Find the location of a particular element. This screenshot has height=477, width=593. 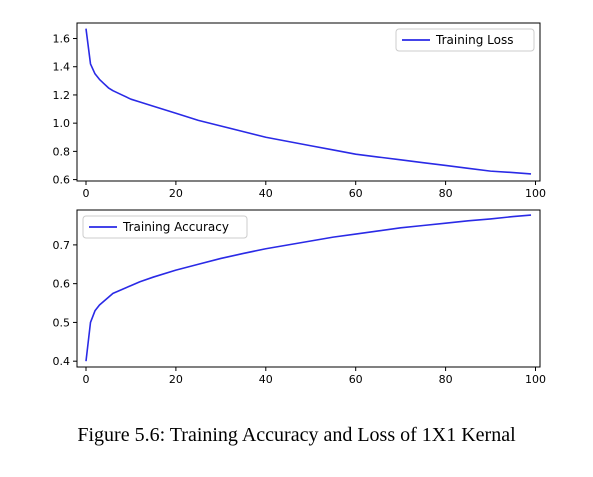

accuracy-y-tick-label: 0.5 is located at coordinates (62, 322).